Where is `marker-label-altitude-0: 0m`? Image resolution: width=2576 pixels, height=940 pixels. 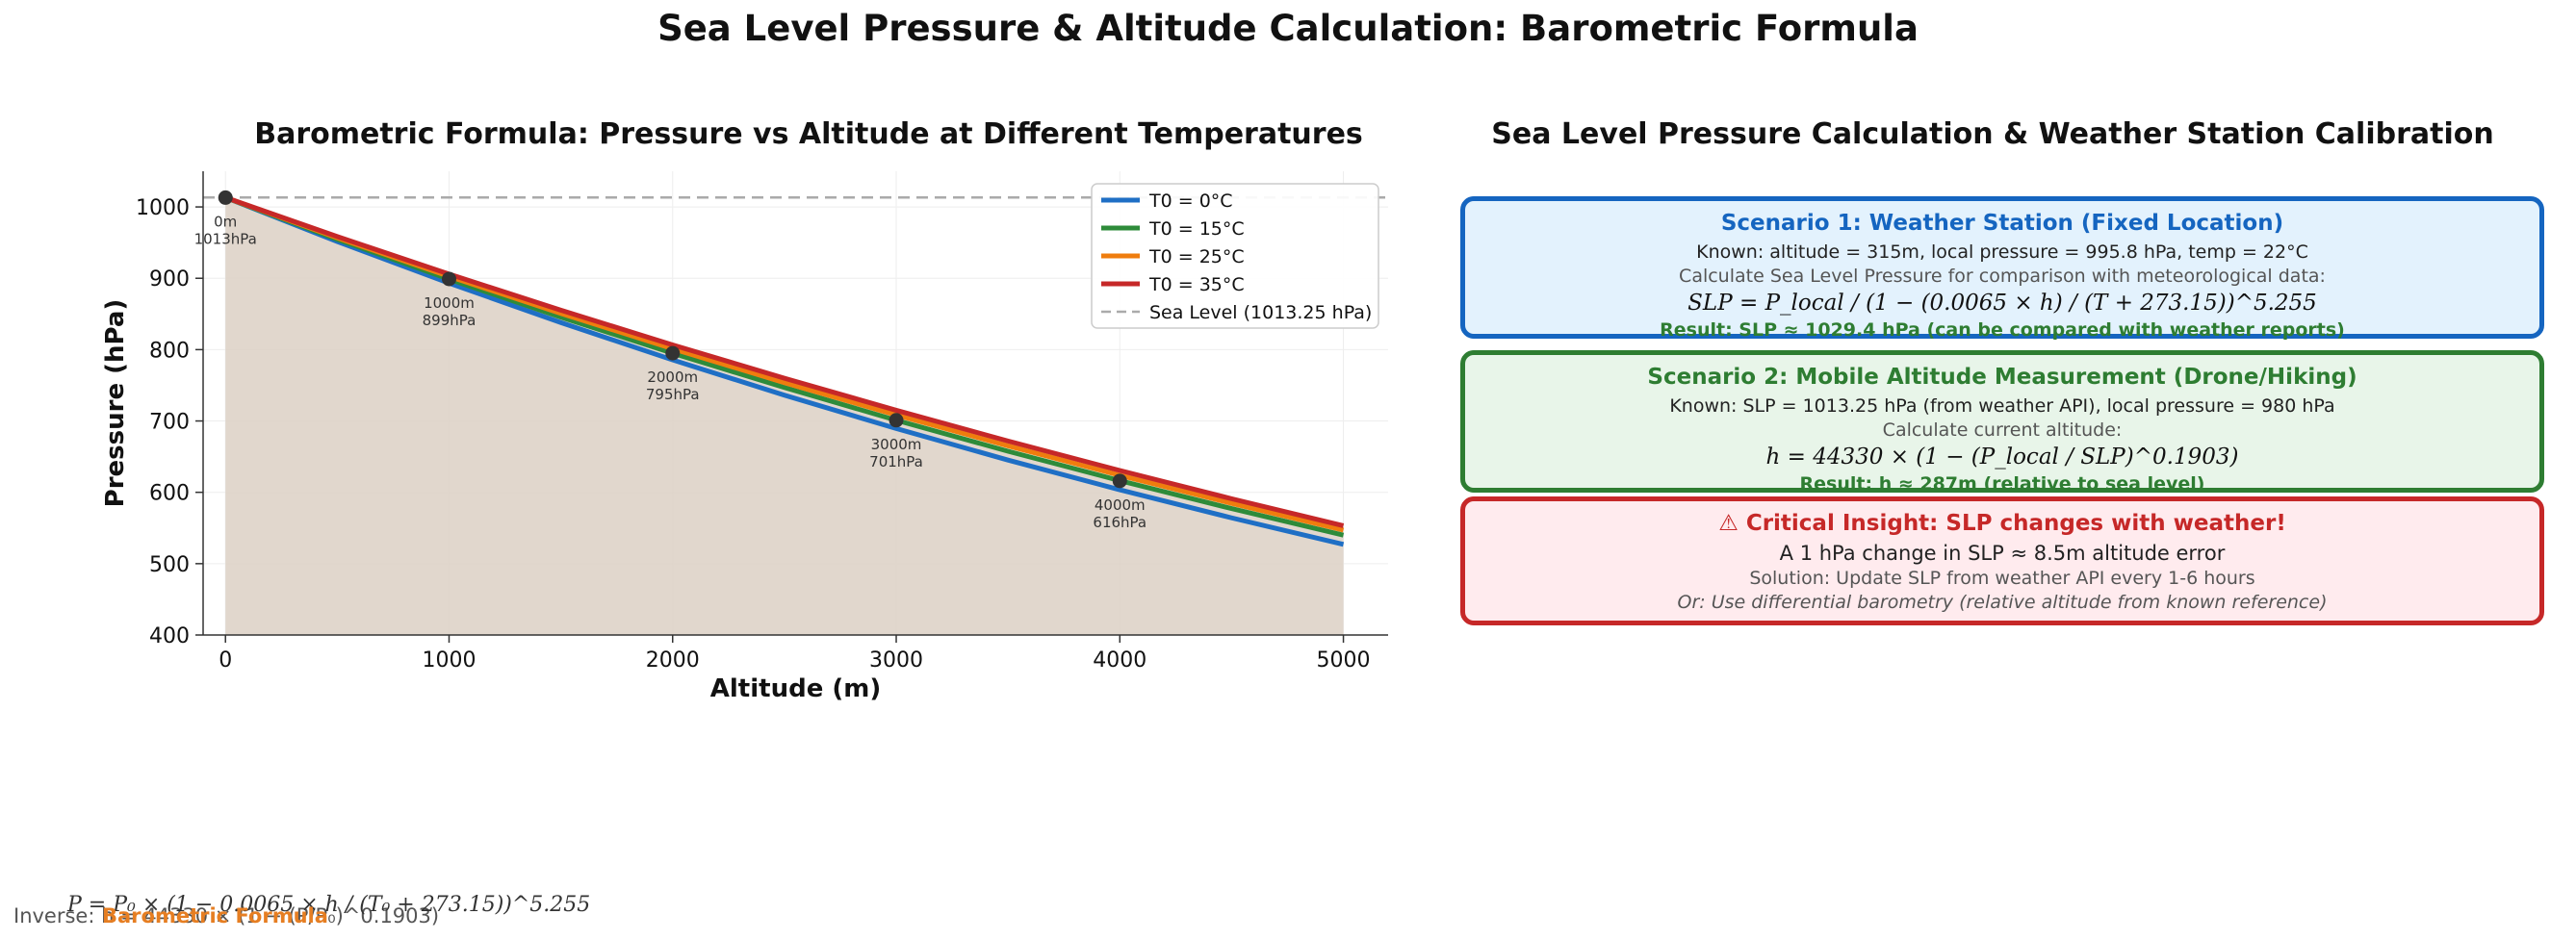
marker-label-altitude-0: 0m is located at coordinates (225, 221).